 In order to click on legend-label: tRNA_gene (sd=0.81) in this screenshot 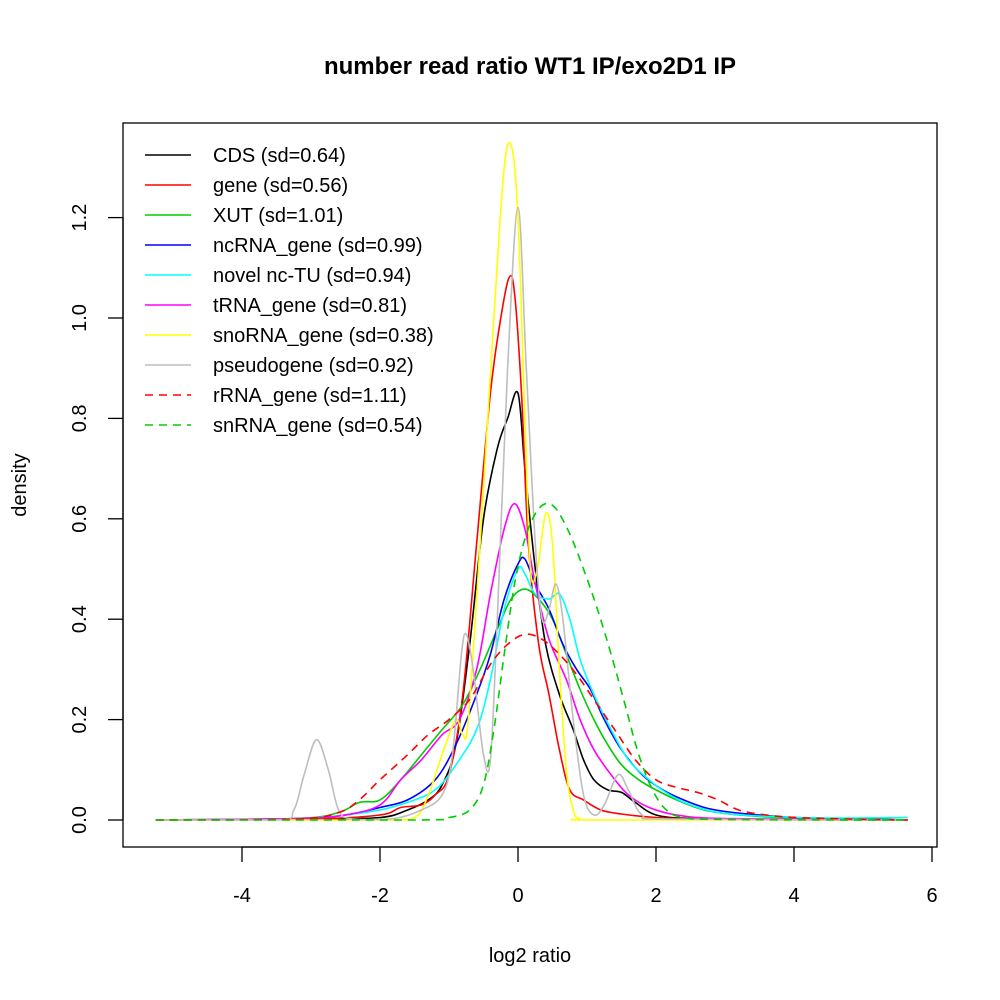, I will do `click(310, 306)`.